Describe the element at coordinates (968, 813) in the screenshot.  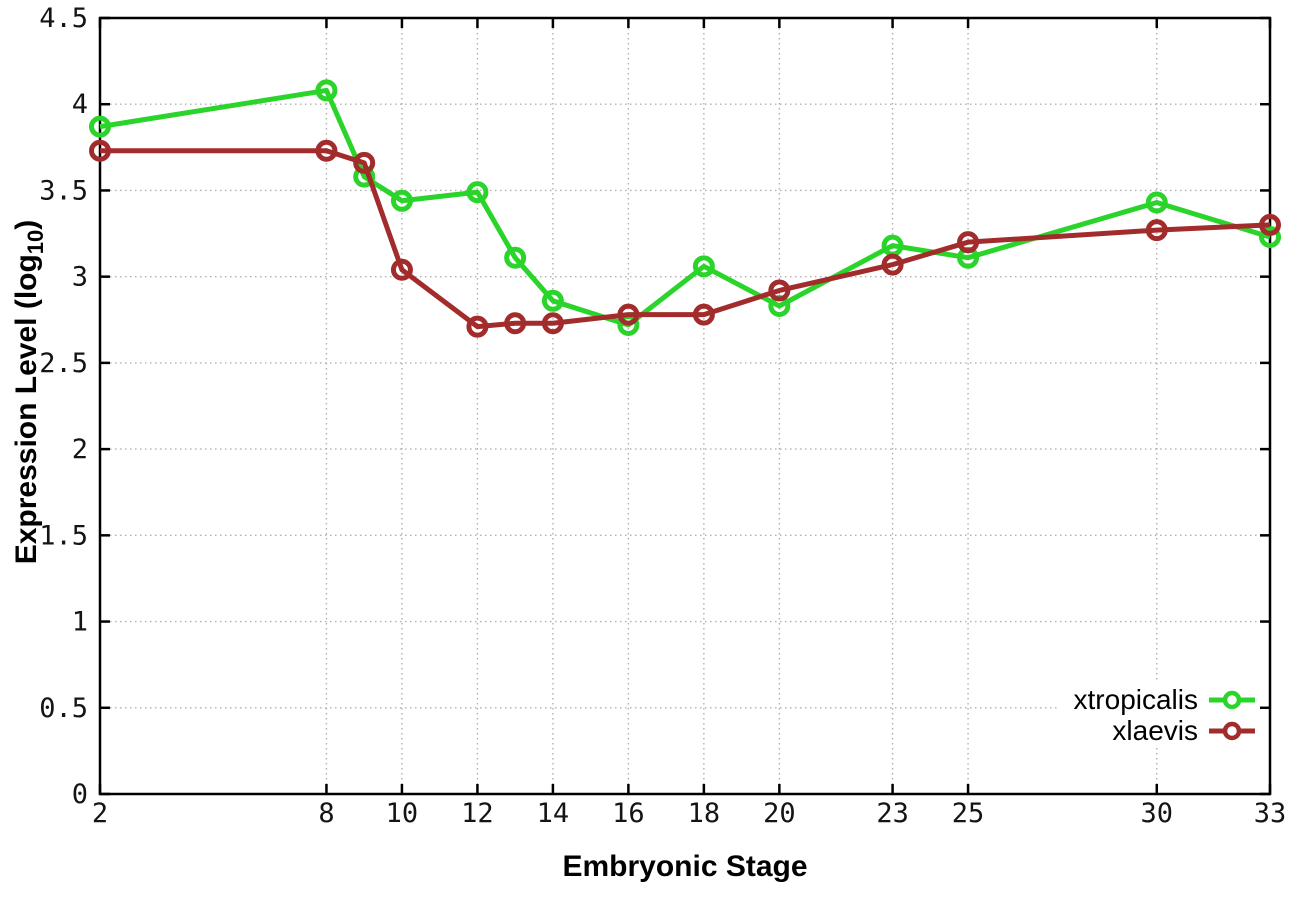
I see `x-tick-label: 25` at that location.